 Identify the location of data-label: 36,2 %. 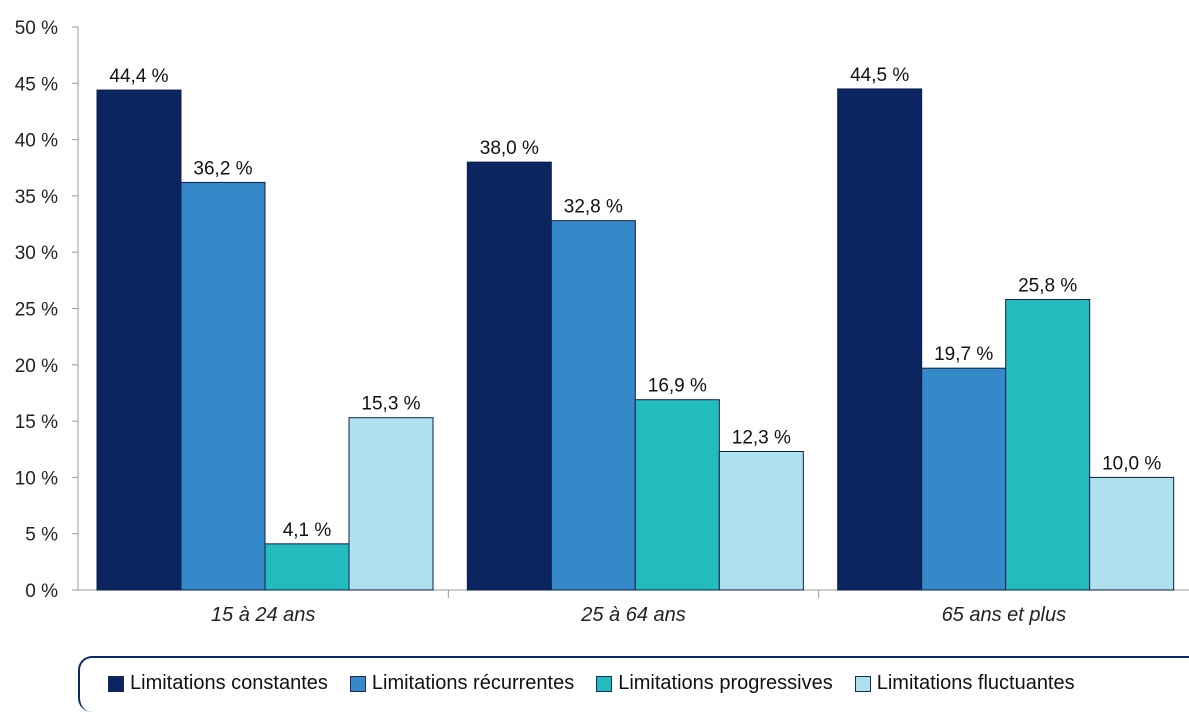
(222, 168).